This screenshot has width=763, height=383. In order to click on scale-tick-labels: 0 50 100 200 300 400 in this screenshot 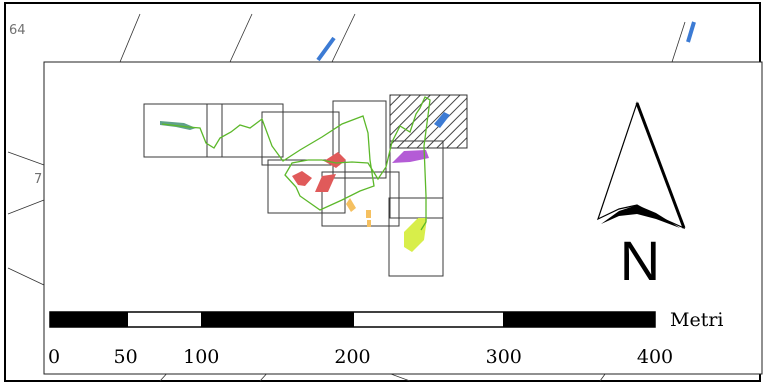, I will do `click(360, 357)`.